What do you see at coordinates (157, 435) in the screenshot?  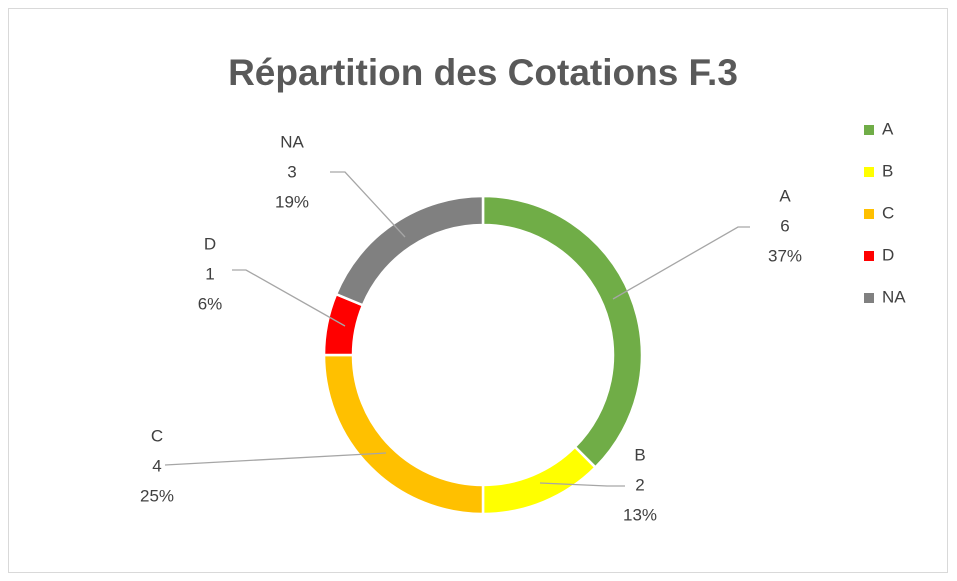 I see `data-label-category: C` at bounding box center [157, 435].